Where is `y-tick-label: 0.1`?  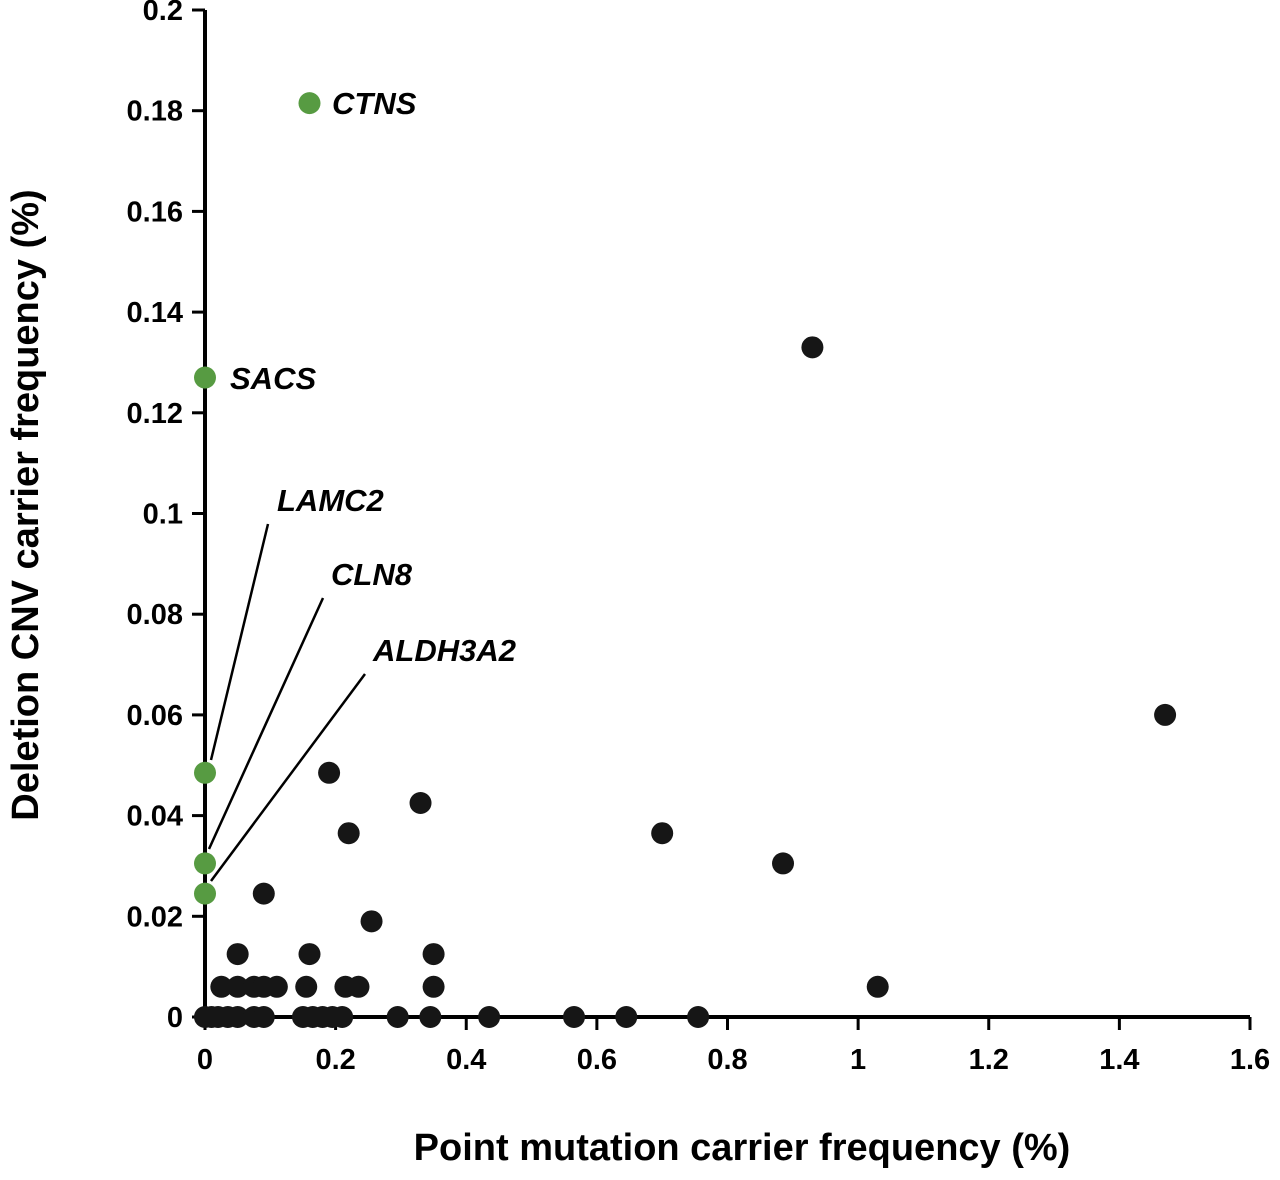
y-tick-label: 0.1 is located at coordinates (163, 515).